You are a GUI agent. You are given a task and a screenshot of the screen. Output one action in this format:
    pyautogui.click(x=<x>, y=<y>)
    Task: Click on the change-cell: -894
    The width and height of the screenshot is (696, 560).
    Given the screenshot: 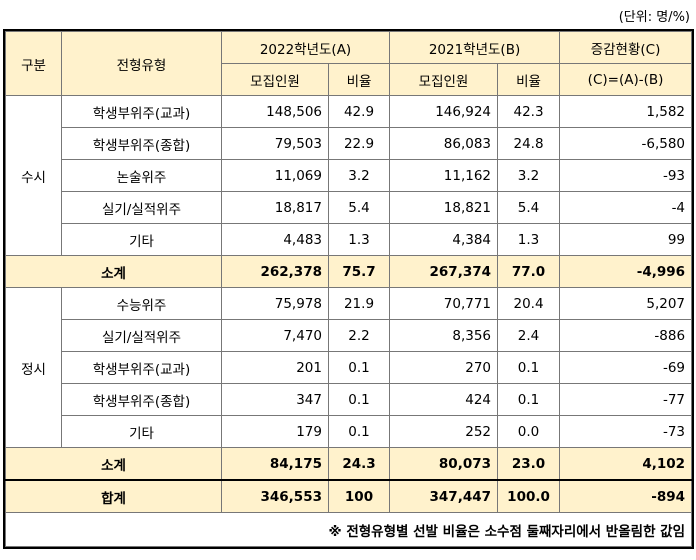 What is the action you would take?
    pyautogui.click(x=626, y=496)
    